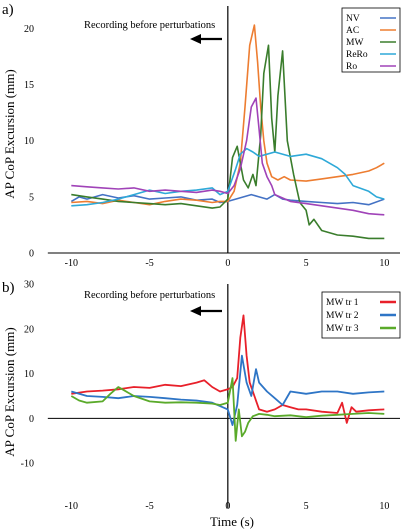 The height and width of the screenshot is (531, 412). I want to click on legend-label: MW tr 1, so click(342, 303).